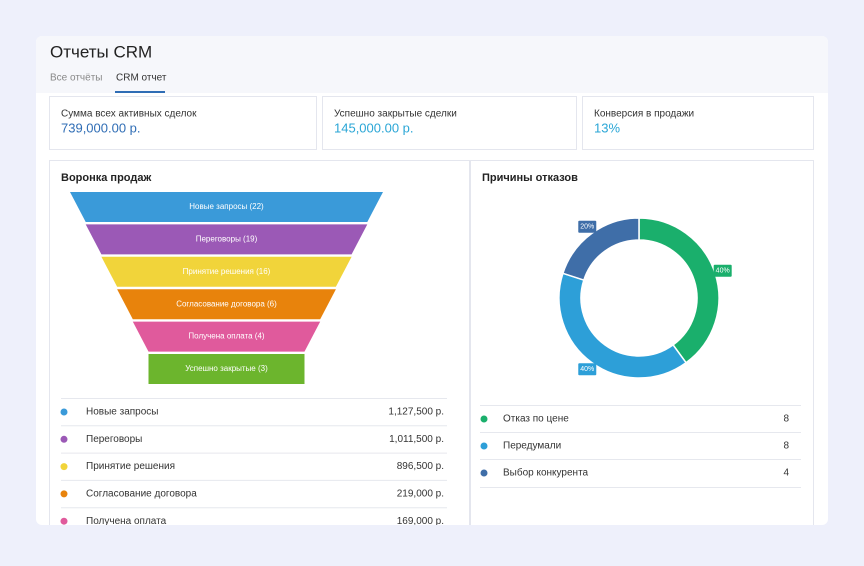 Image resolution: width=864 pixels, height=566 pixels. I want to click on panel-title: Причины отказов, so click(530, 178).